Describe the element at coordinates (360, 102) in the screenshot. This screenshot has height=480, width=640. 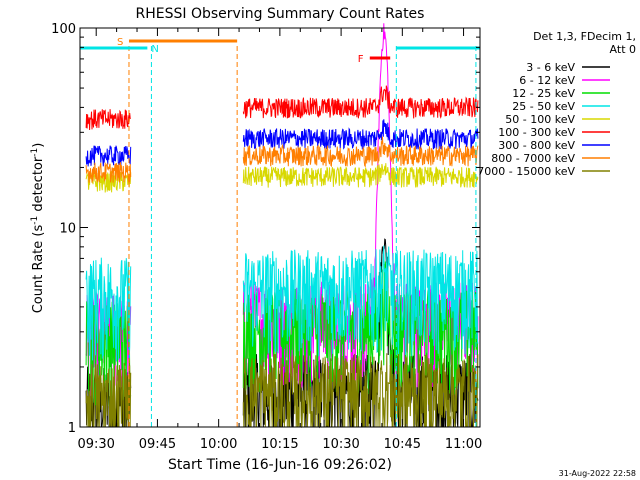
I see `series-line-5-seg1` at that location.